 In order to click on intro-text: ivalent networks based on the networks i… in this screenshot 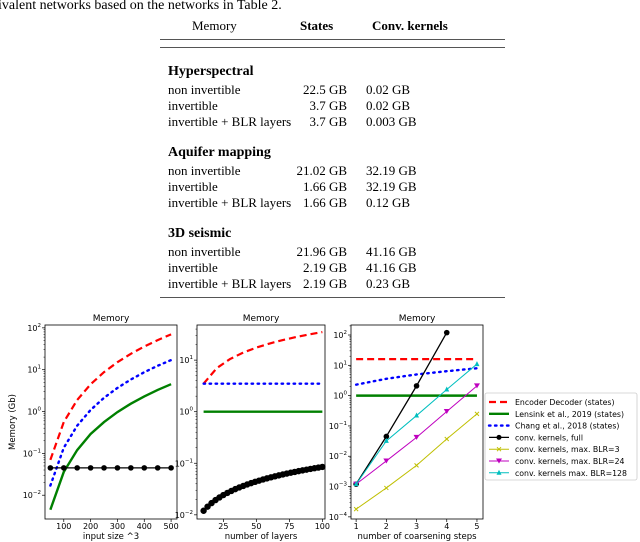, I will do `click(141, 6)`.